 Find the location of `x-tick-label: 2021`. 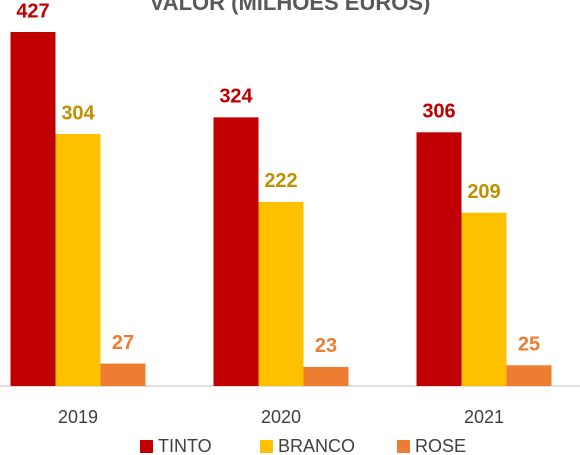

x-tick-label: 2021 is located at coordinates (484, 417).